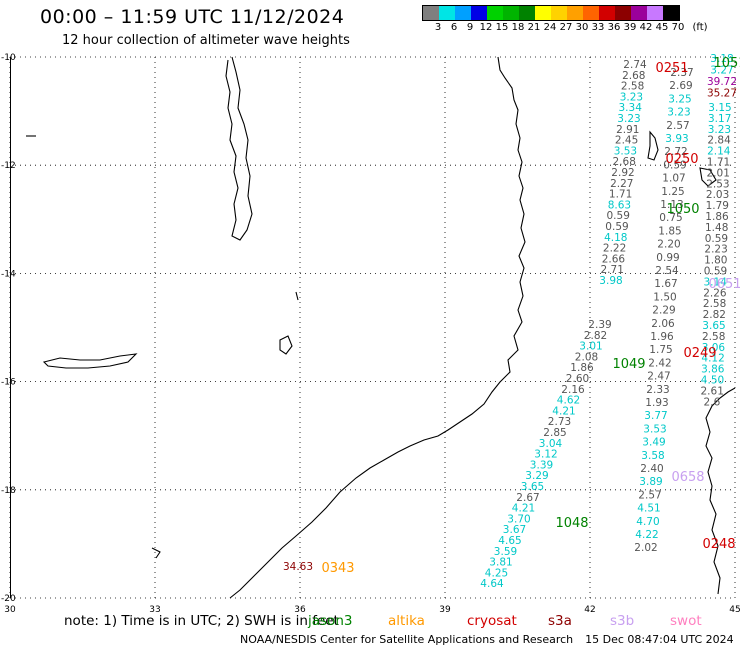 The image size is (740, 650). I want to click on wave-height-value: 2.37, so click(681, 73).